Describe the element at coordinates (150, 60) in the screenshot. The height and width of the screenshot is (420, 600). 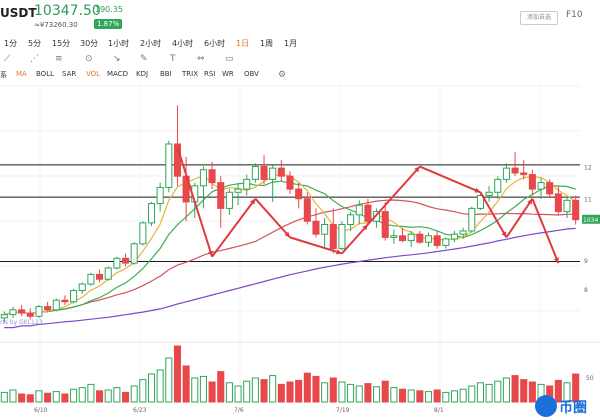
I see `drawing-toolbar: ⟋ ⋰ ≡ ⊙ ↘ ✎ T ⇔ ▭` at that location.